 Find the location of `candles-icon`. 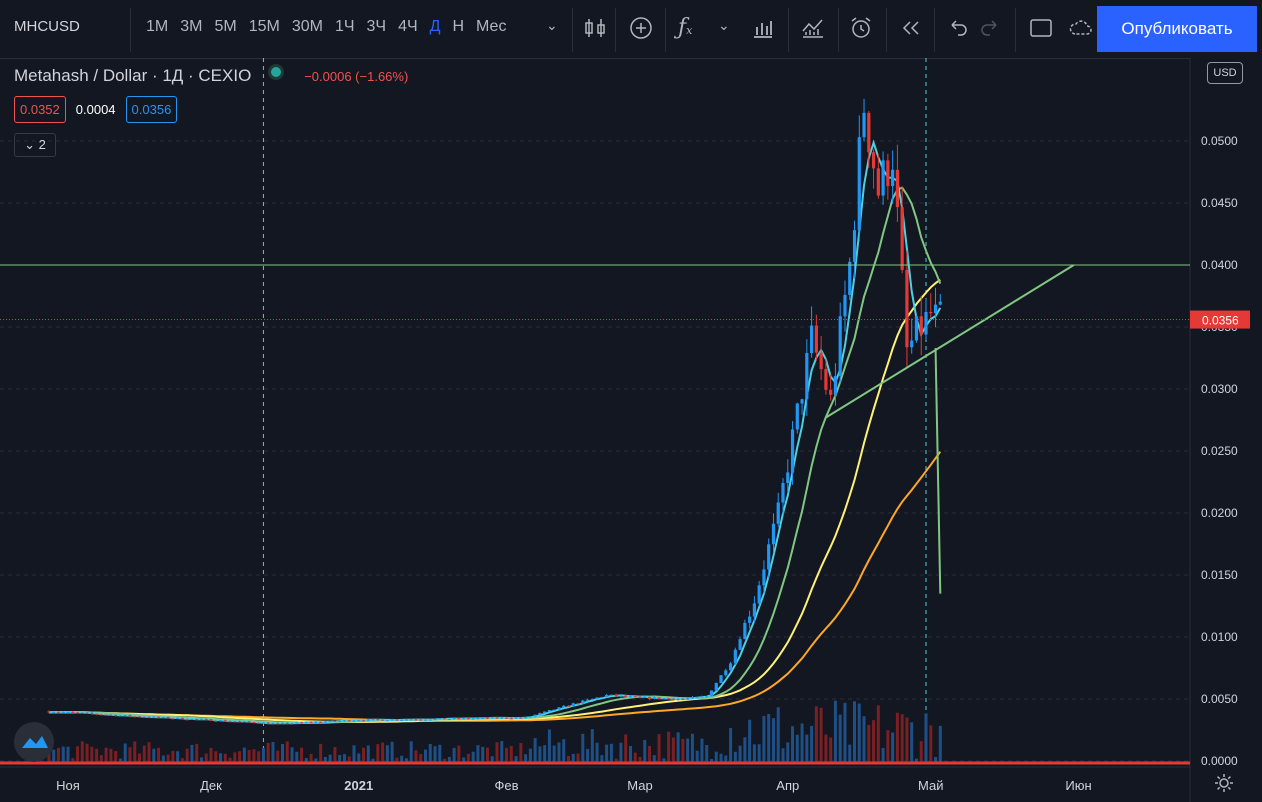

candles-icon is located at coordinates (595, 28).